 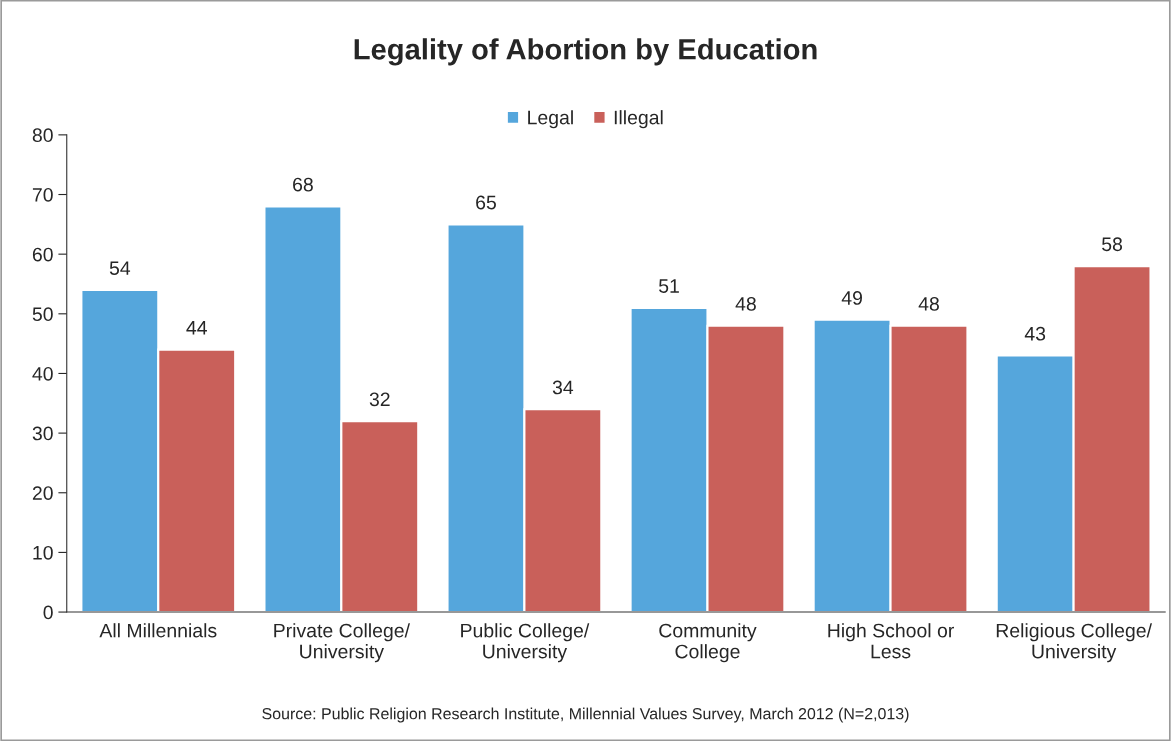 I want to click on legend-label: Illegal, so click(x=638, y=119).